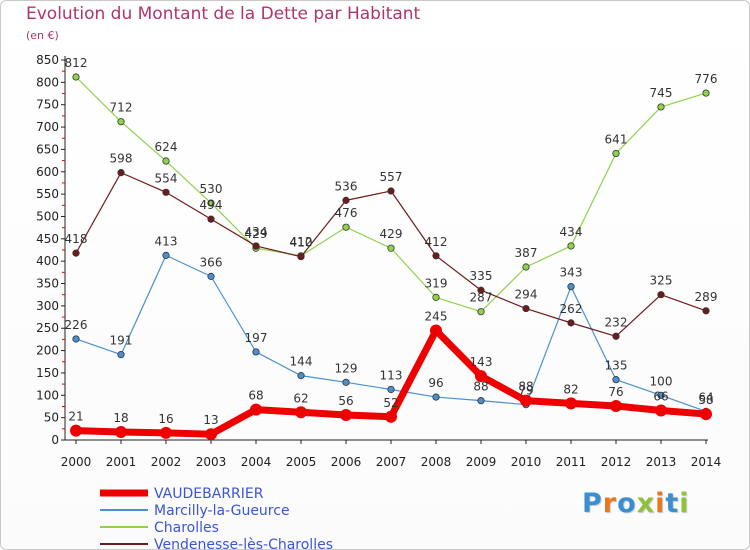  I want to click on x-tick-label: 2013, so click(661, 462).